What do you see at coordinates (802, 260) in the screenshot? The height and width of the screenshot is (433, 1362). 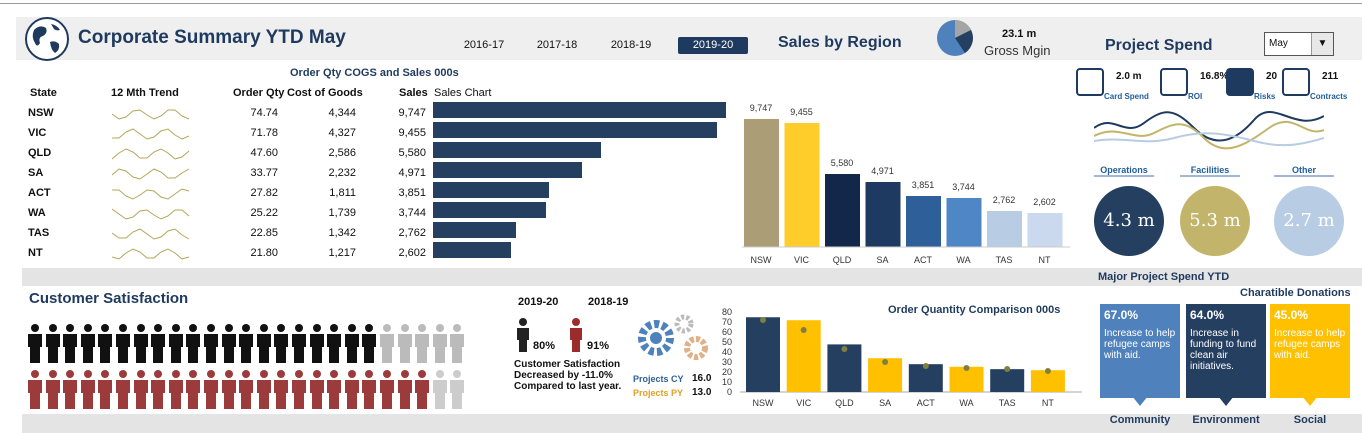 I see `region-label: VIC` at bounding box center [802, 260].